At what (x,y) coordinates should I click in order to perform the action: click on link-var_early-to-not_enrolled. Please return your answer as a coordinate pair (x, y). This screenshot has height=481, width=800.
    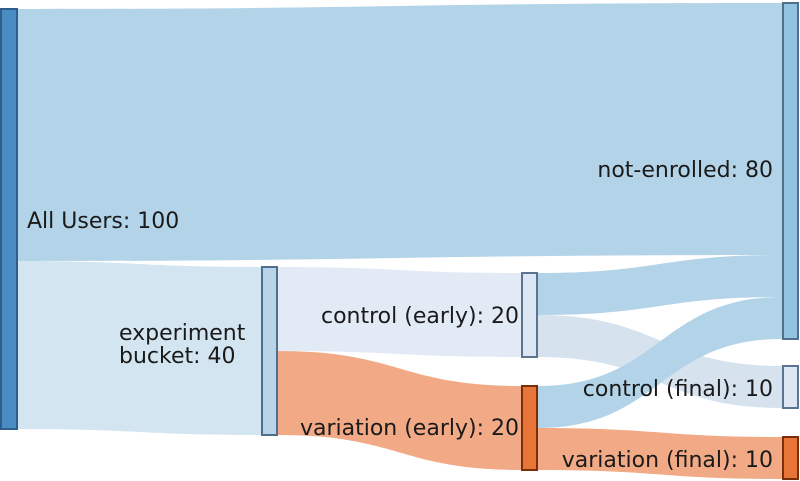
    Looking at the image, I should click on (660, 362).